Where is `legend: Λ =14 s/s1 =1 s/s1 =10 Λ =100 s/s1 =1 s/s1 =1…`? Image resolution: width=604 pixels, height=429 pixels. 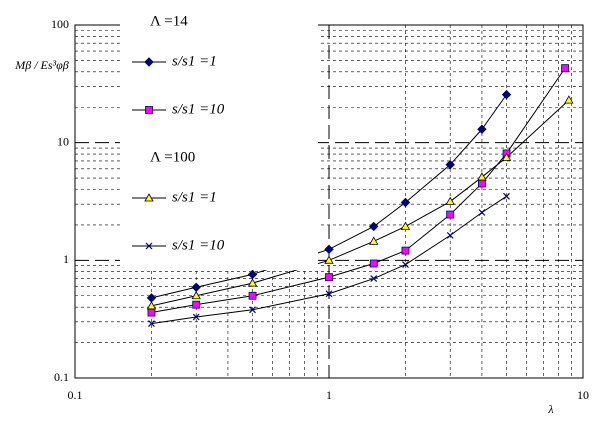 legend: Λ =14 s/s1 =1 s/s1 =10 Λ =100 s/s1 =1 s/s1 =1… is located at coordinates (178, 133).